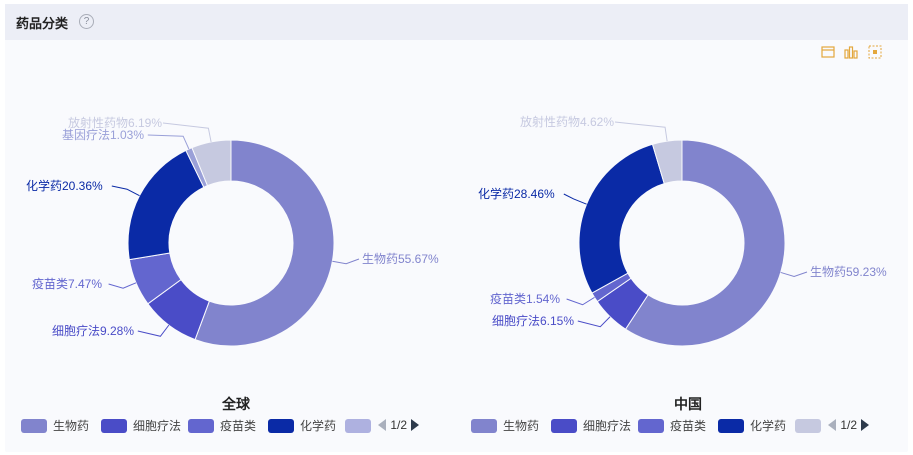 The width and height of the screenshot is (913, 455). I want to click on legend-china: 生物药 细胞疗法 疫苗类 化学药 1/2, so click(681, 426).